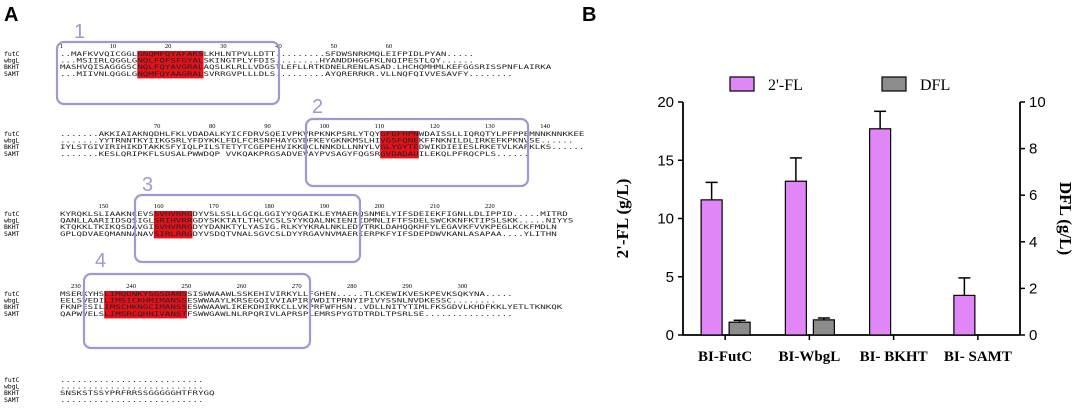  I want to click on ruler-number: 140, so click(545, 126).